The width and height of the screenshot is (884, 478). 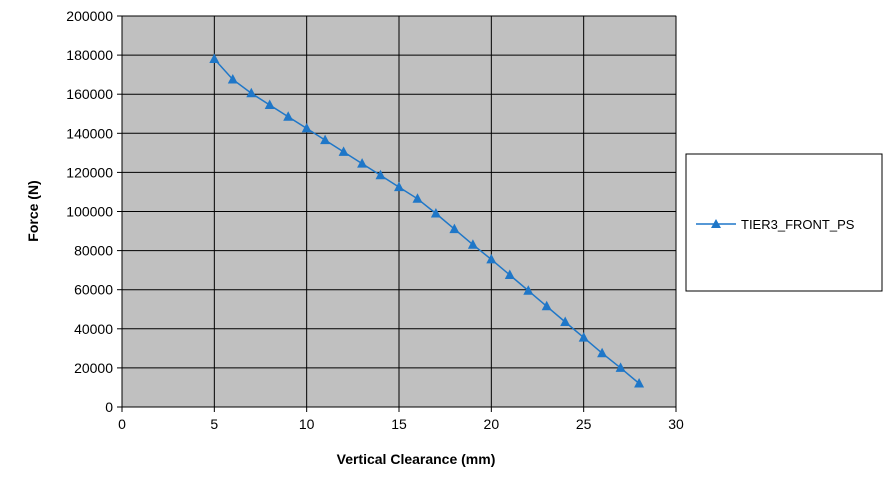 I want to click on y-tick-label: 180000, so click(x=89, y=55).